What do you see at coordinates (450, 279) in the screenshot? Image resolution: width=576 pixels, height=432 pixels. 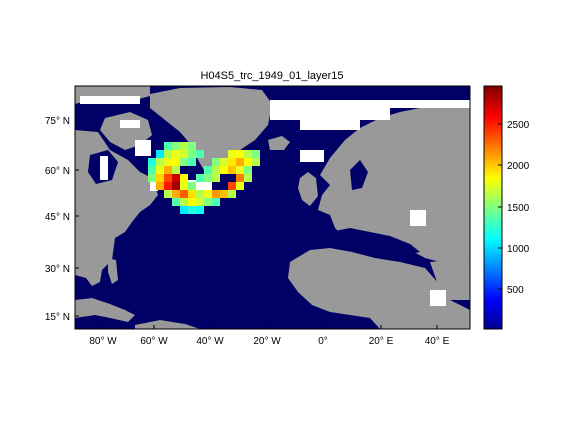 I see `arabian-peninsula` at bounding box center [450, 279].